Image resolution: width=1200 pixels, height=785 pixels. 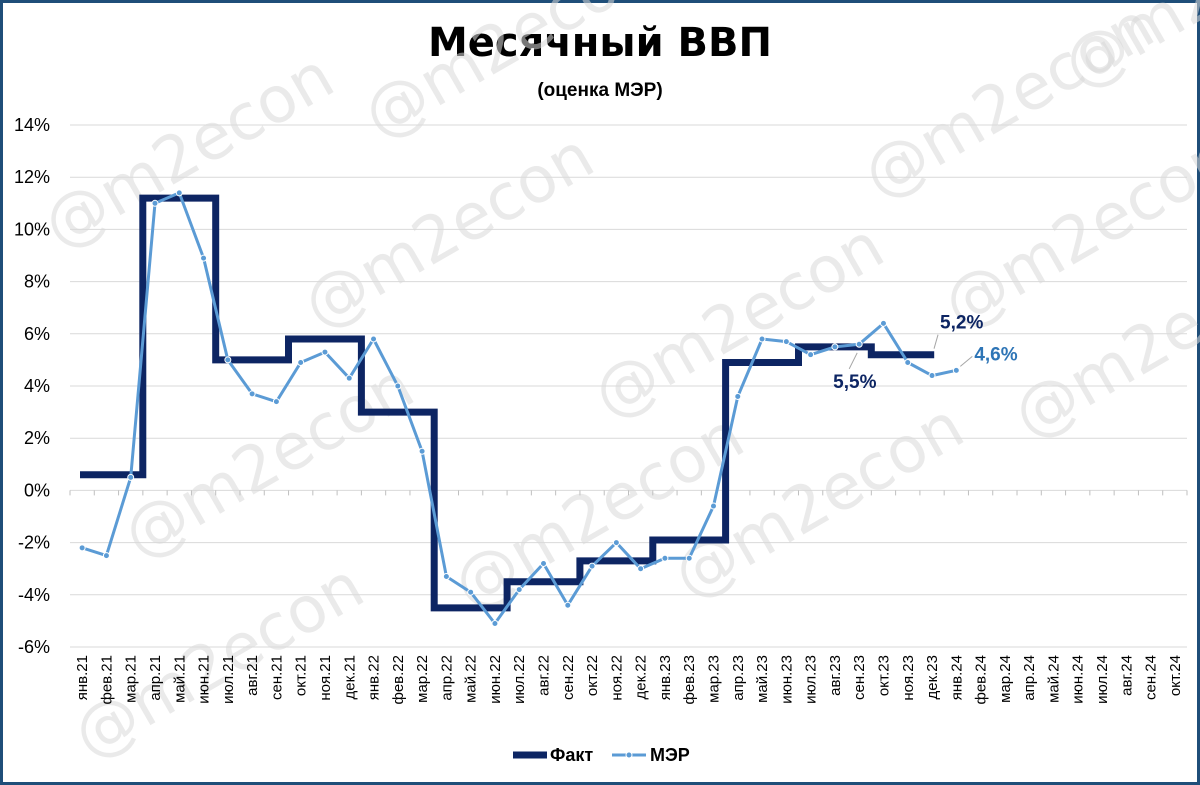 What do you see at coordinates (932, 677) in the screenshot?
I see `x-tick-label: дек.23` at bounding box center [932, 677].